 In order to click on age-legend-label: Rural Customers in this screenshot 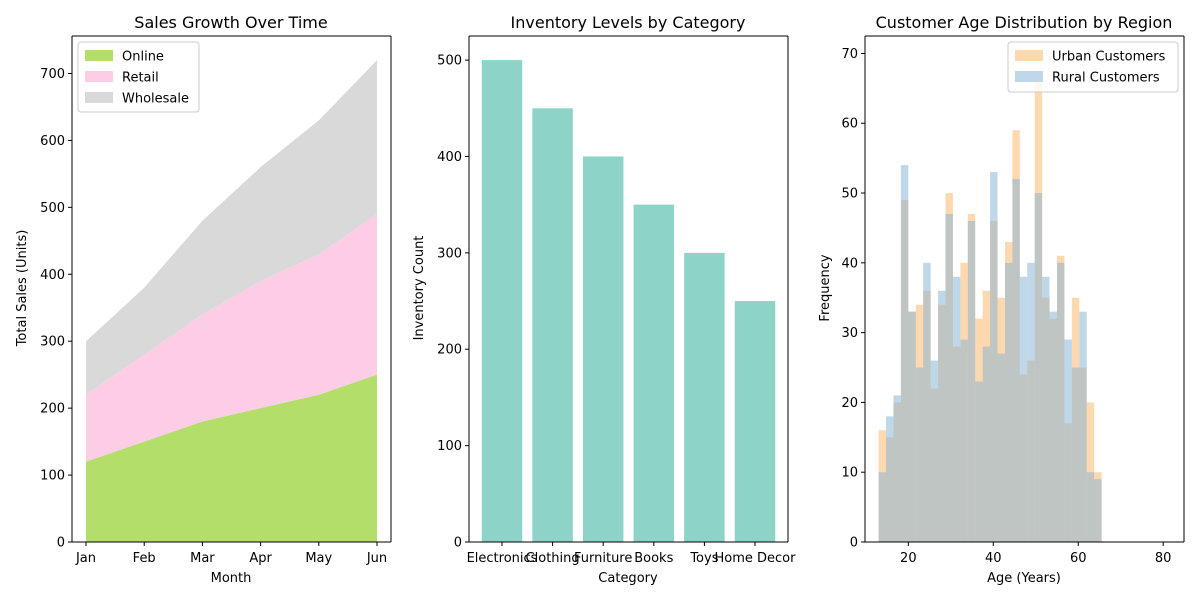, I will do `click(1106, 78)`.